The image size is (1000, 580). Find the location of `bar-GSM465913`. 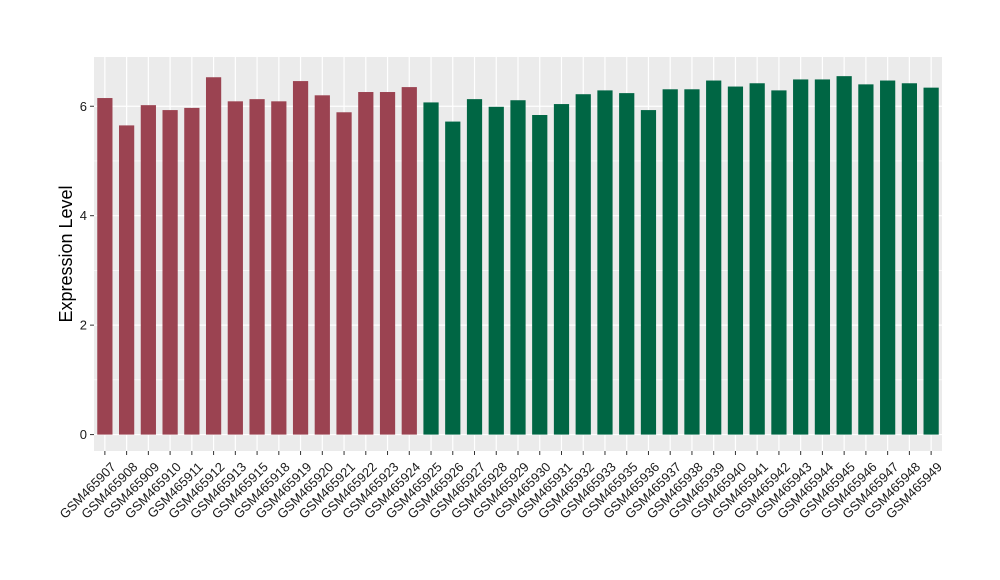

bar-GSM465913 is located at coordinates (235, 268).